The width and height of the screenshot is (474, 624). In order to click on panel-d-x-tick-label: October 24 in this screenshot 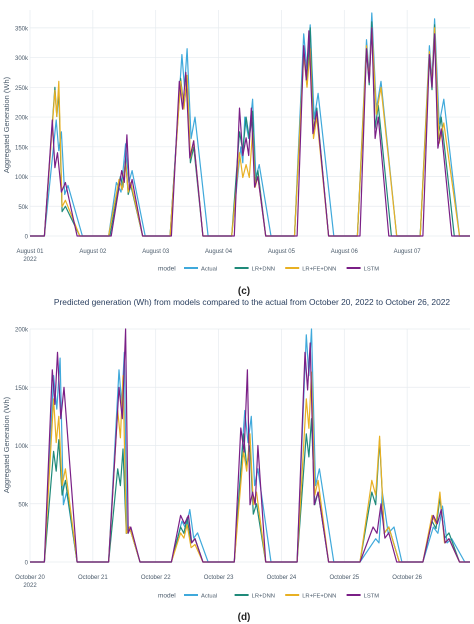, I will do `click(282, 578)`.